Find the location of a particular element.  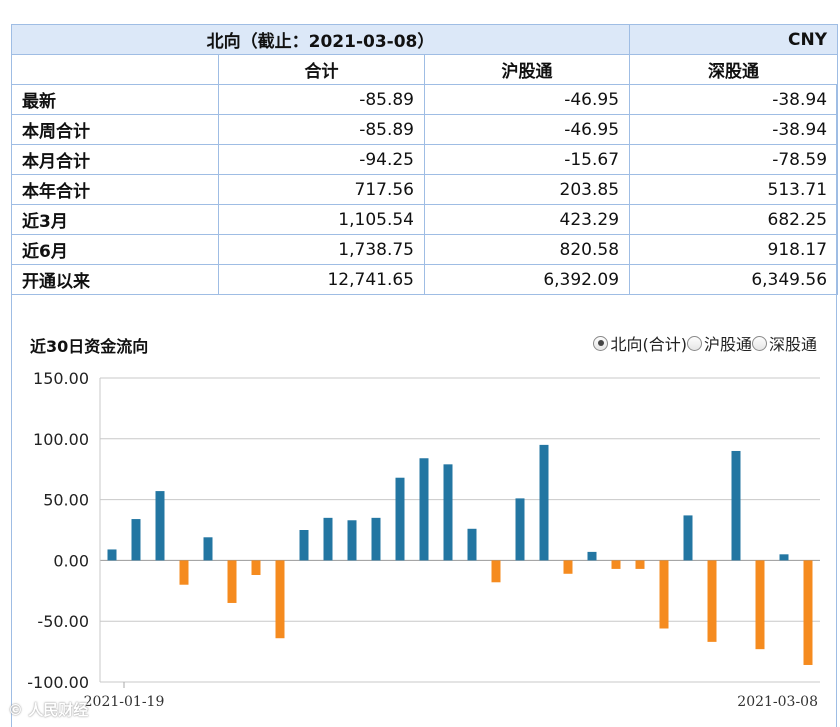

radio-label: 北向(合计) is located at coordinates (648, 344).